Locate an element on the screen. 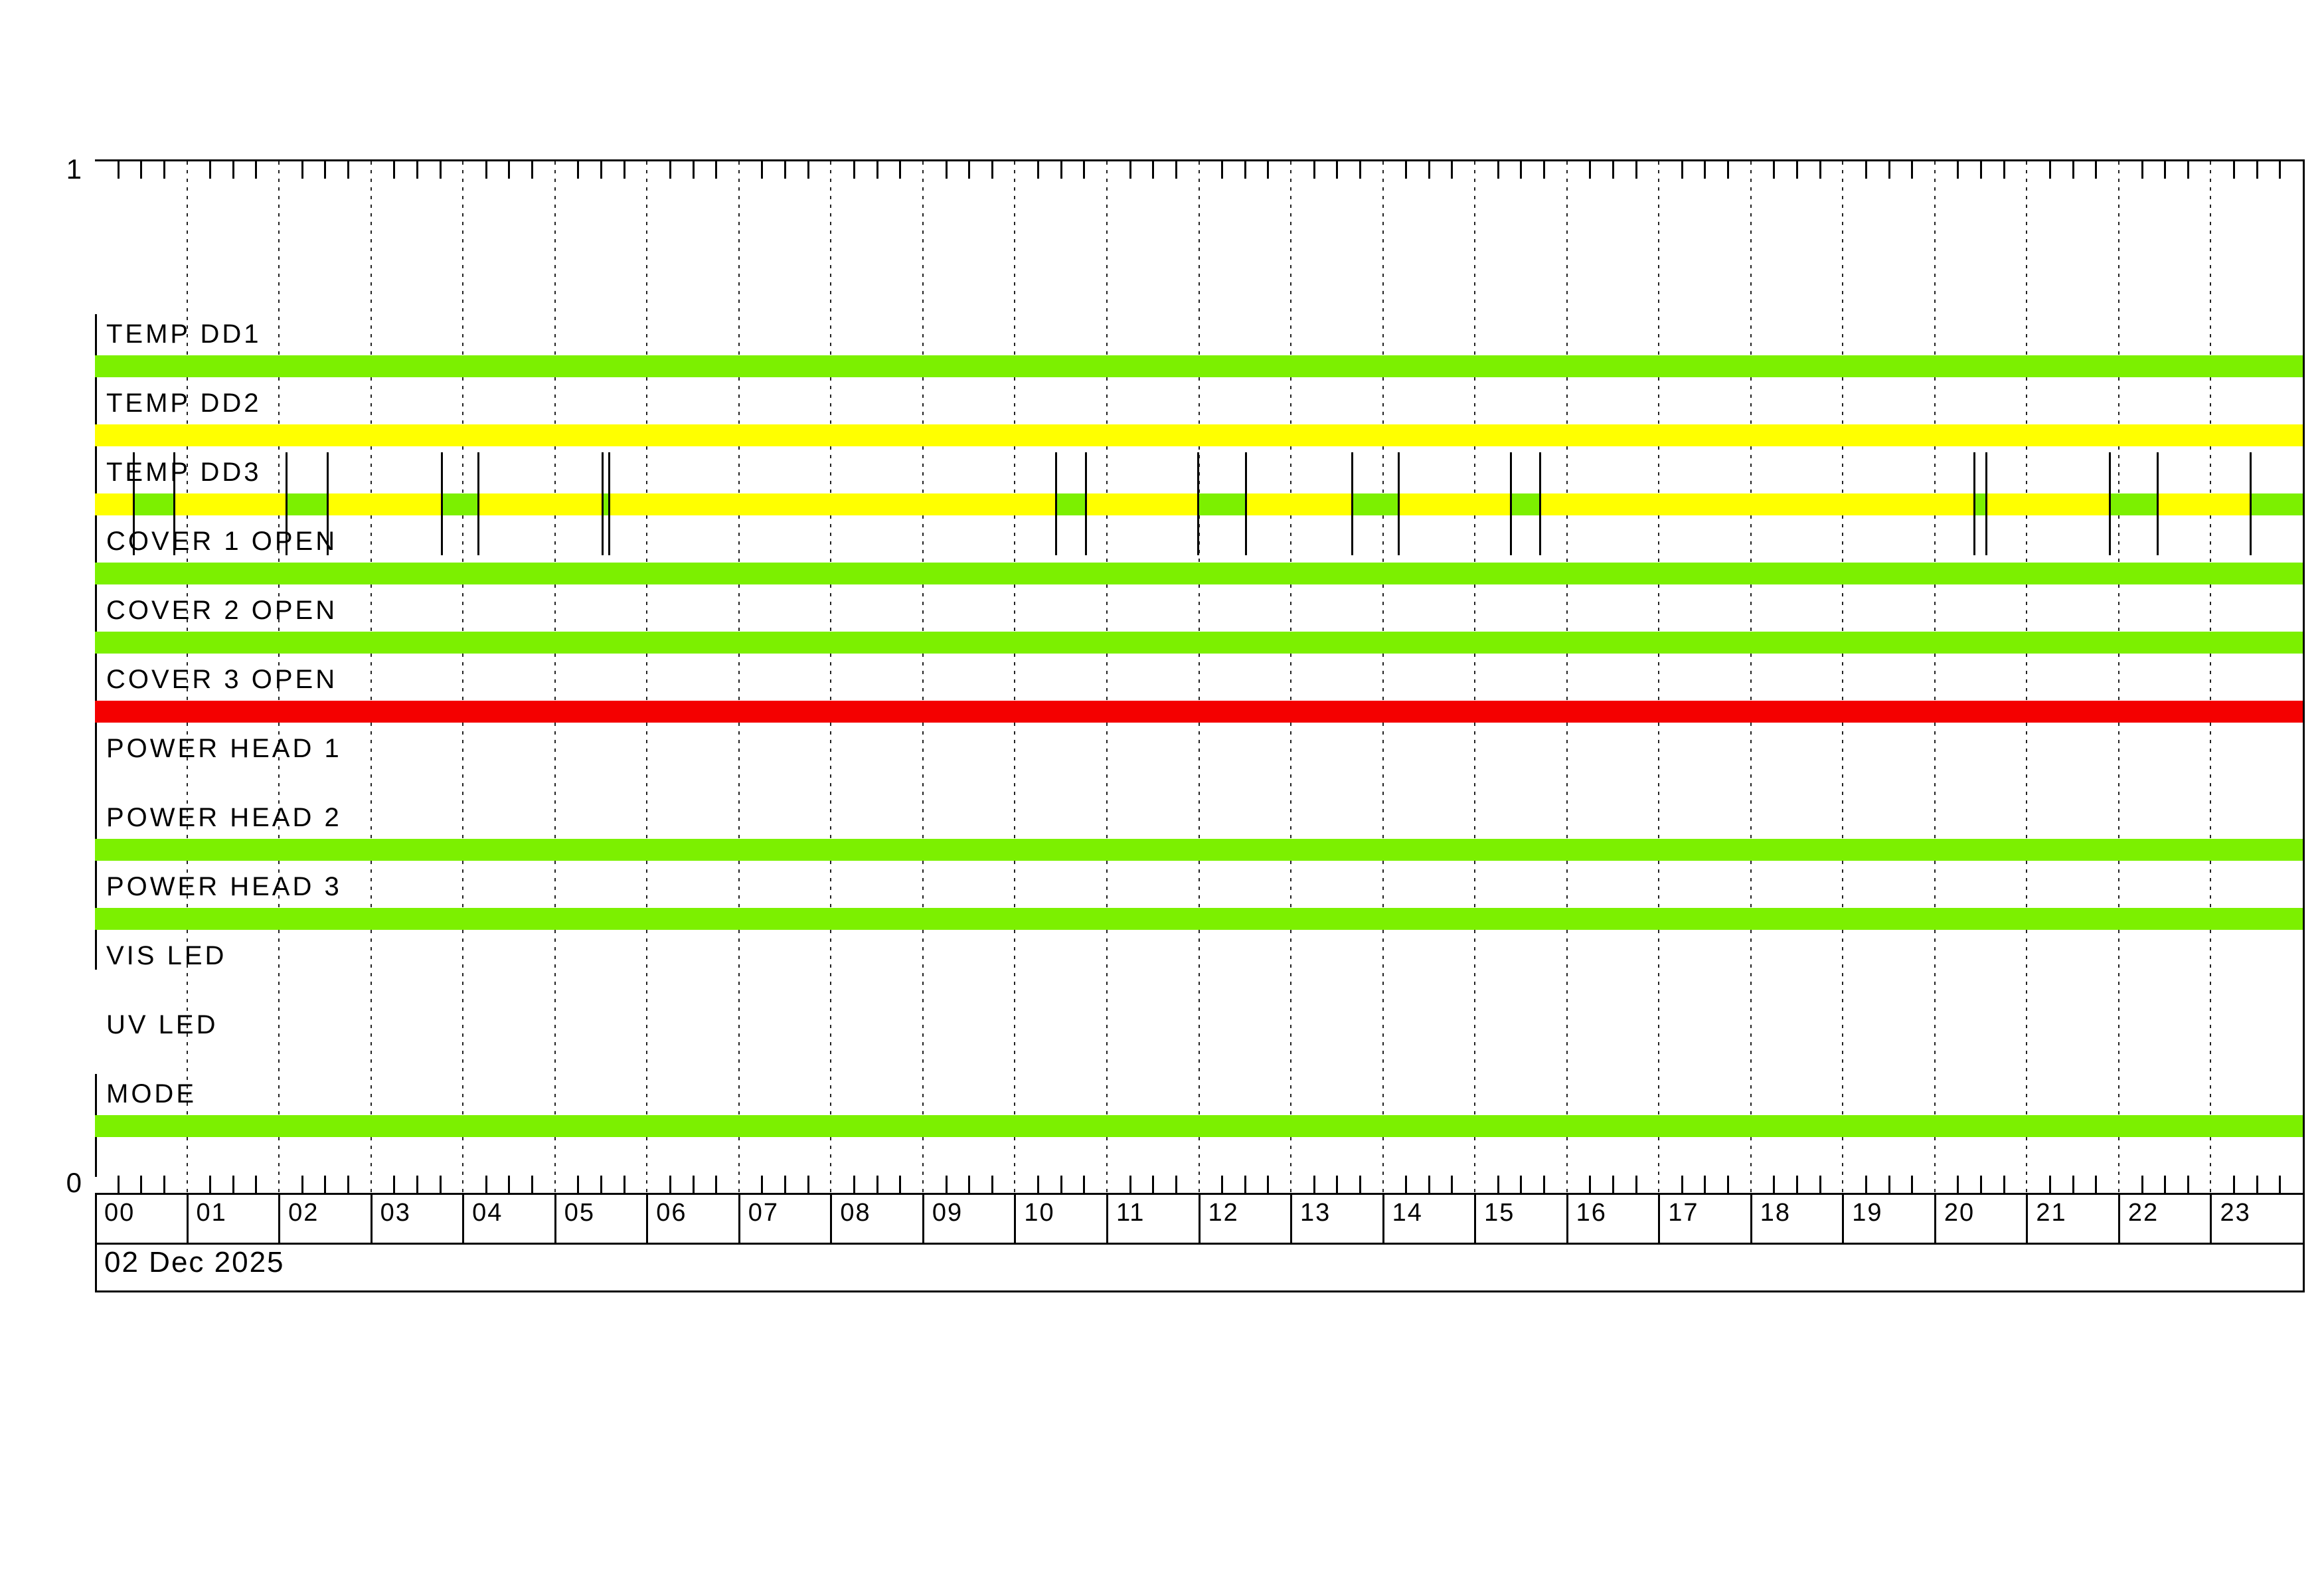 The height and width of the screenshot is (1594, 2324). date-row-bottom-line is located at coordinates (1200, 1291).